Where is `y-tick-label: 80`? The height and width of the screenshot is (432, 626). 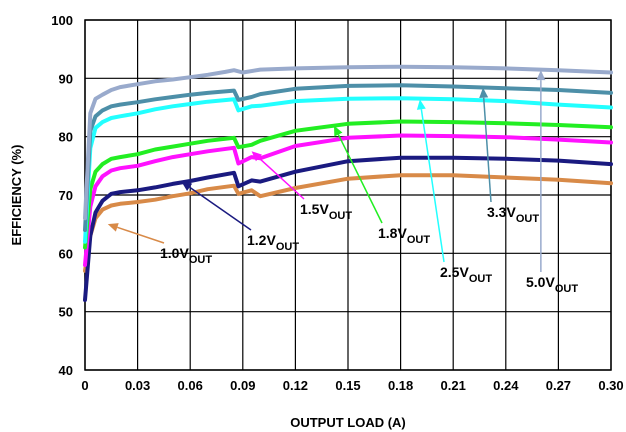
y-tick-label: 80 is located at coordinates (66, 137).